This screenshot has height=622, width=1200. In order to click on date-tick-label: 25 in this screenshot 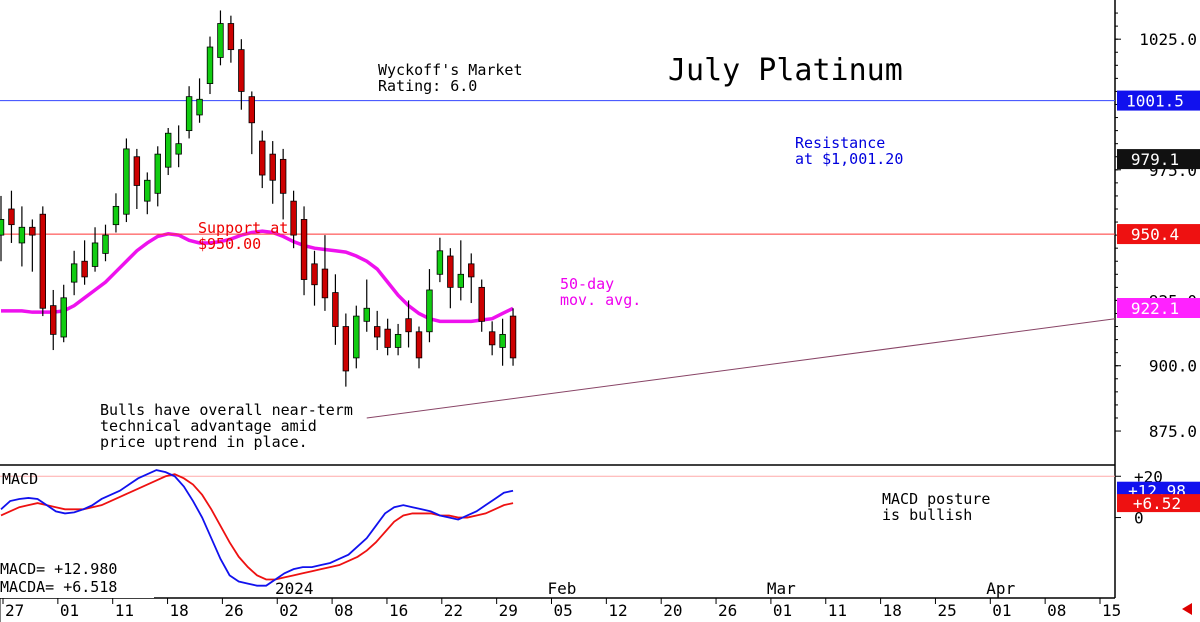, I will do `click(946, 610)`.